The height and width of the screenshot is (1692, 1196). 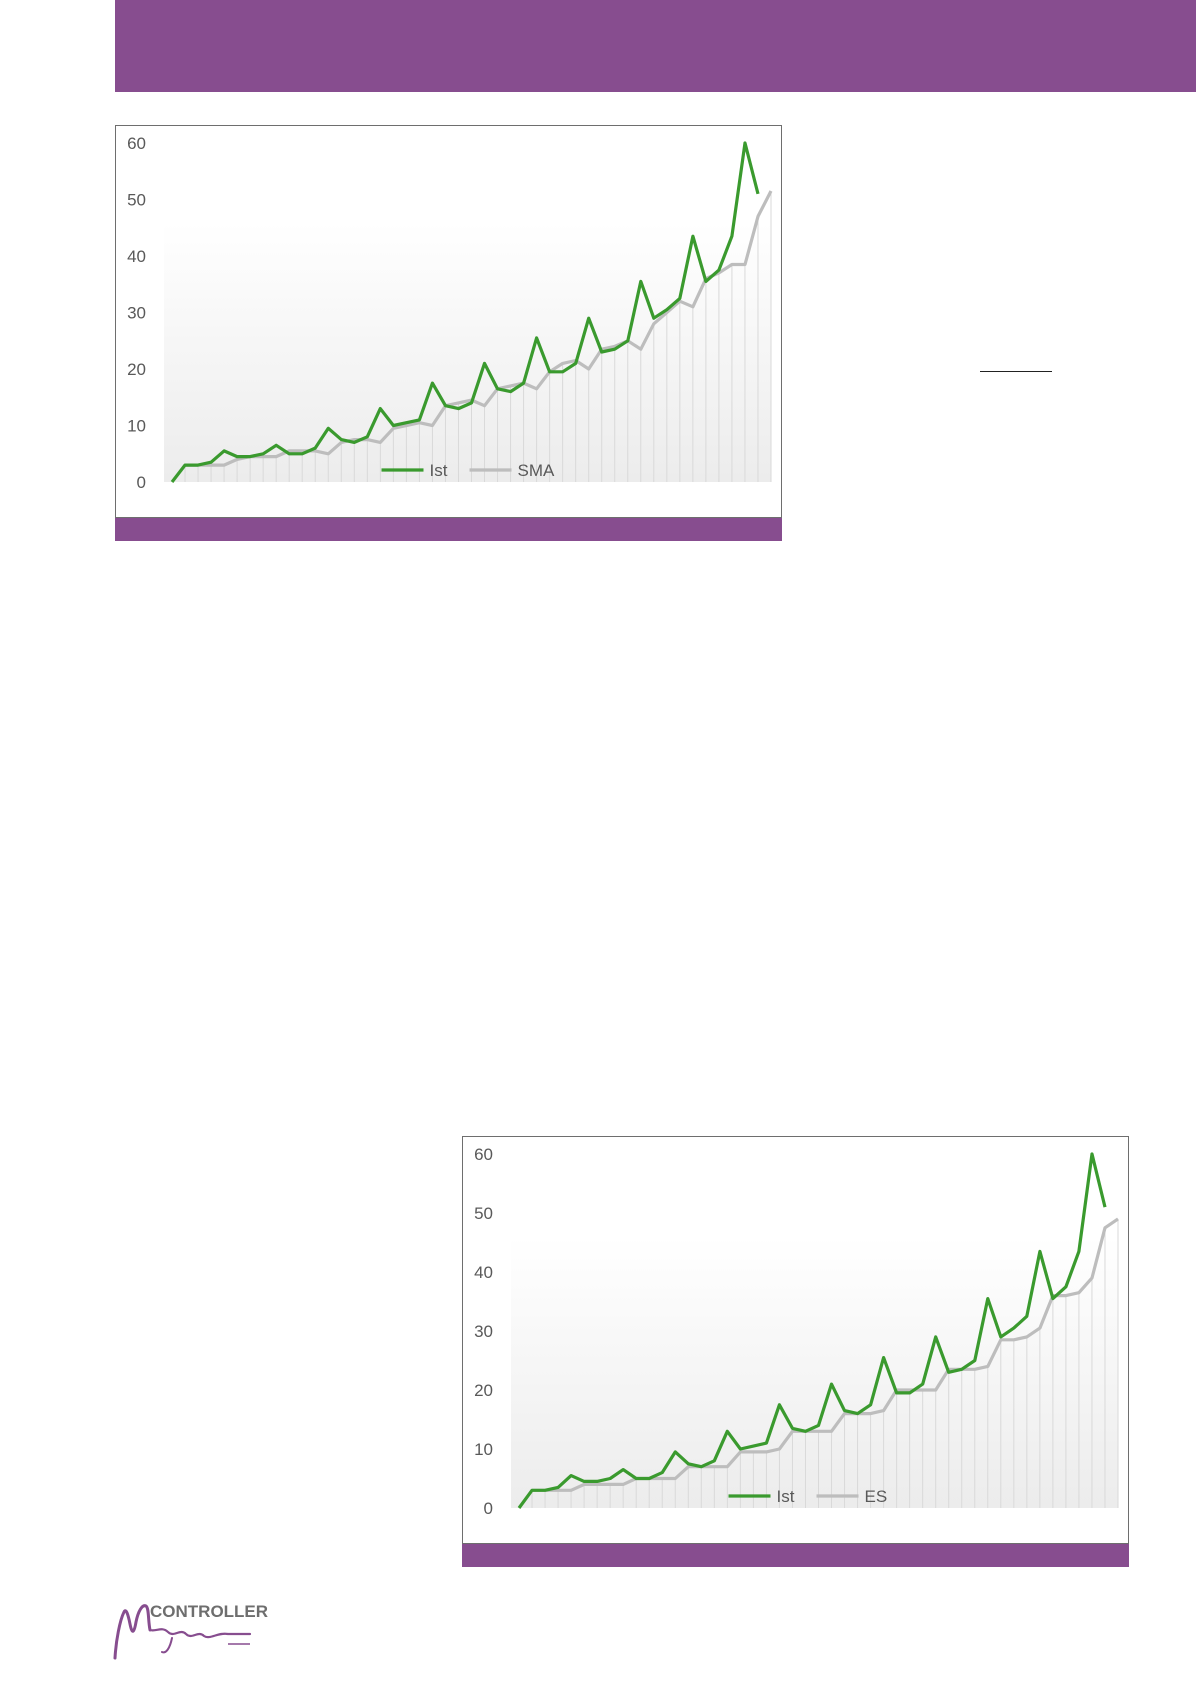 I want to click on text-underline-mark, so click(x=1016, y=371).